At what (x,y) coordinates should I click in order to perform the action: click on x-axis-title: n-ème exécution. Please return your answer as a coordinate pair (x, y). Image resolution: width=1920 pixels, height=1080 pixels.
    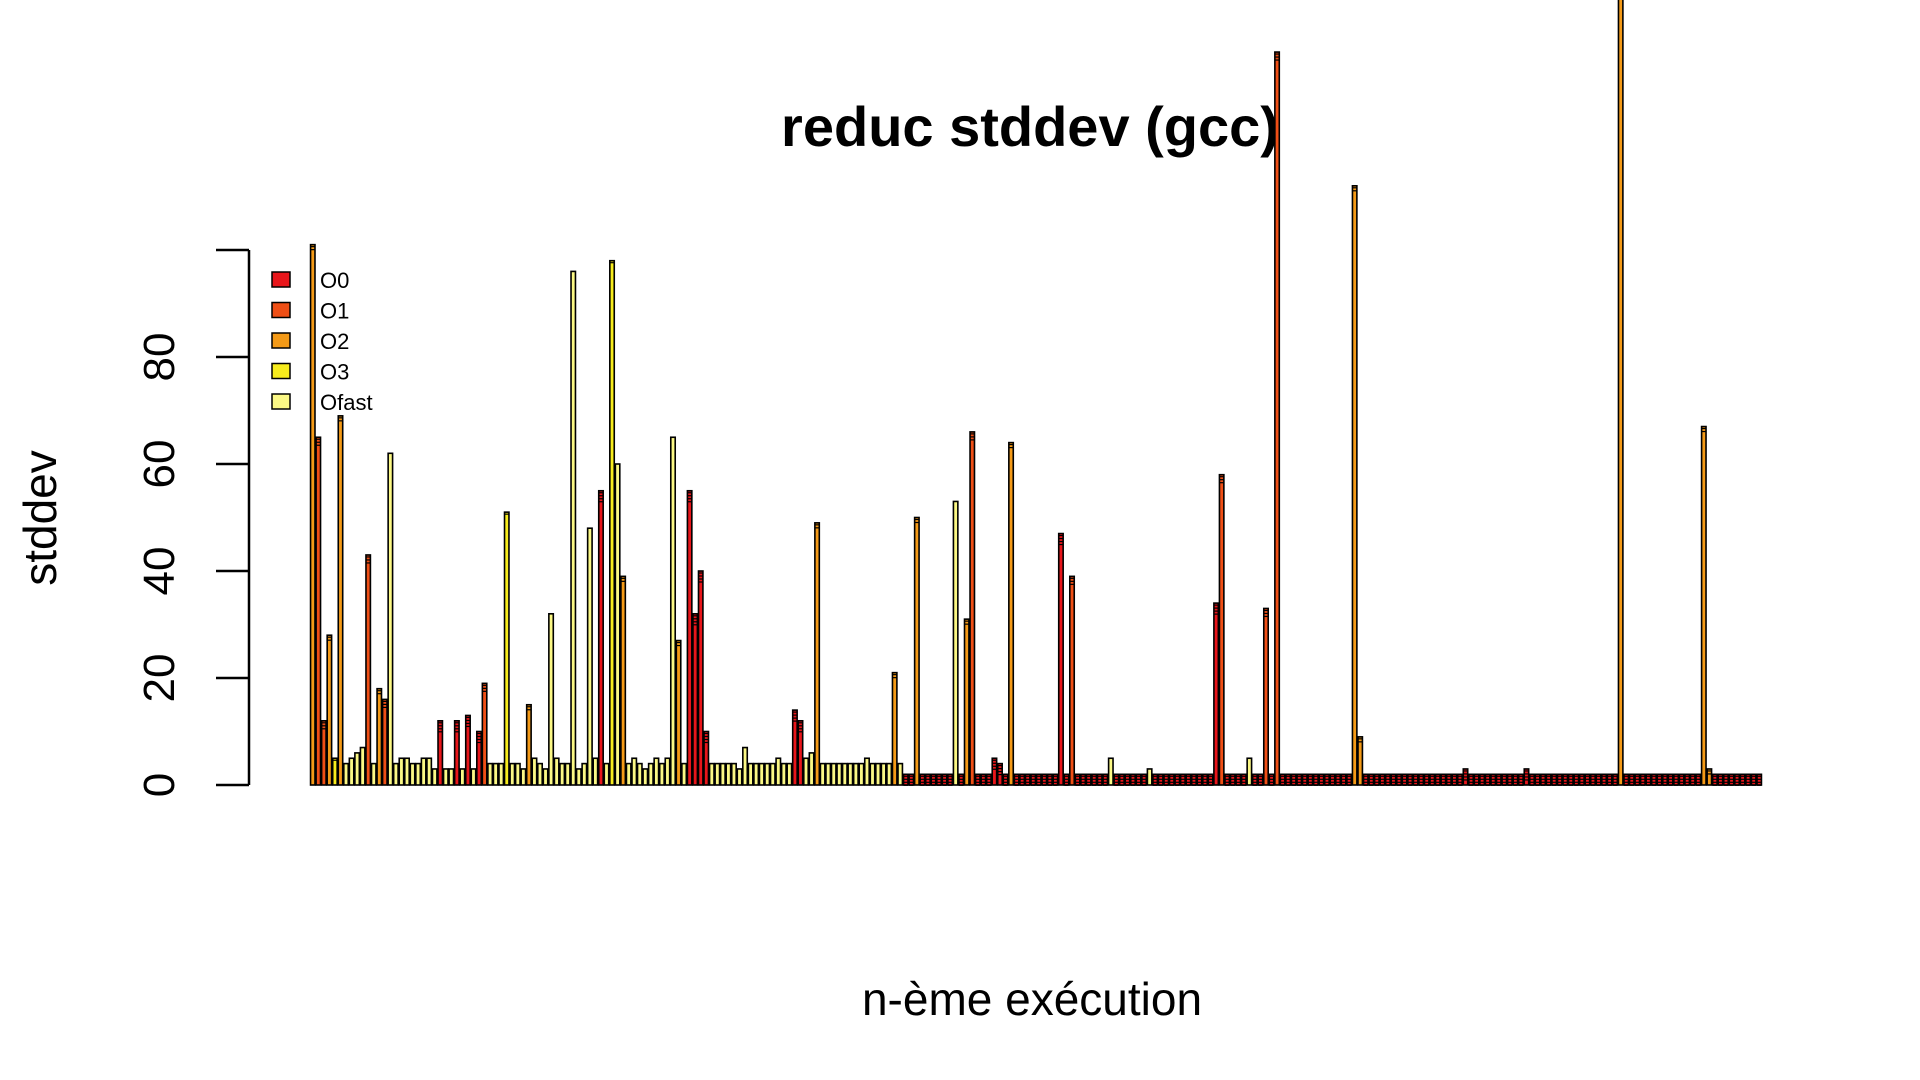
    Looking at the image, I should click on (1032, 999).